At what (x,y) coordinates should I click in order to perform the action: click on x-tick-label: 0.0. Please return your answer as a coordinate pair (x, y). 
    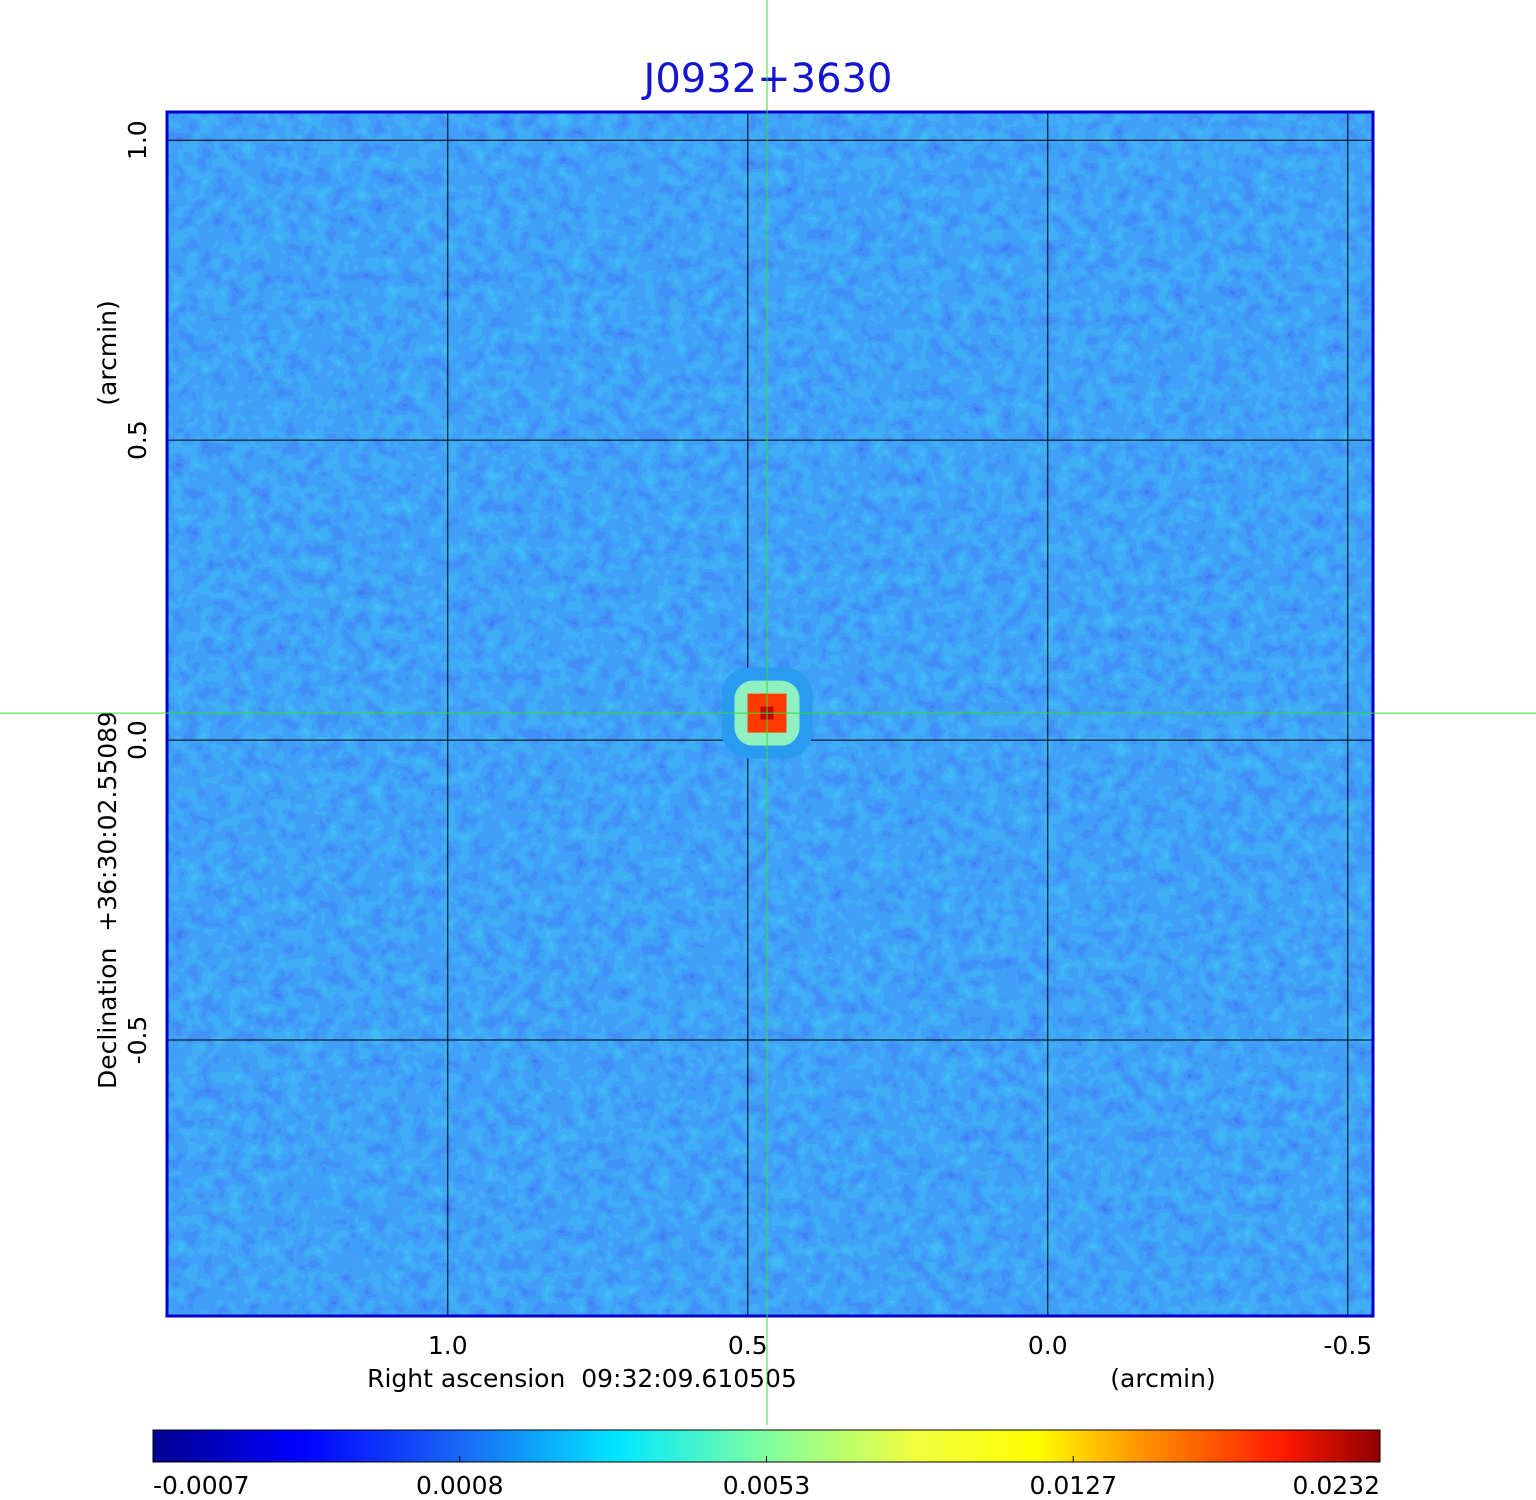
    Looking at the image, I should click on (1048, 1345).